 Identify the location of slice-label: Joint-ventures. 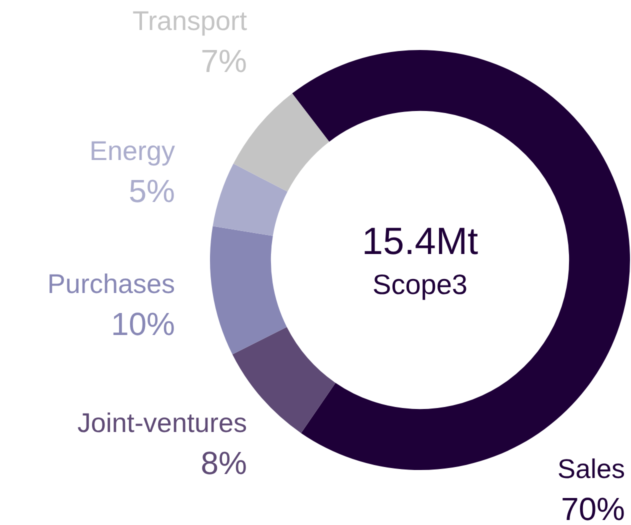
(162, 423).